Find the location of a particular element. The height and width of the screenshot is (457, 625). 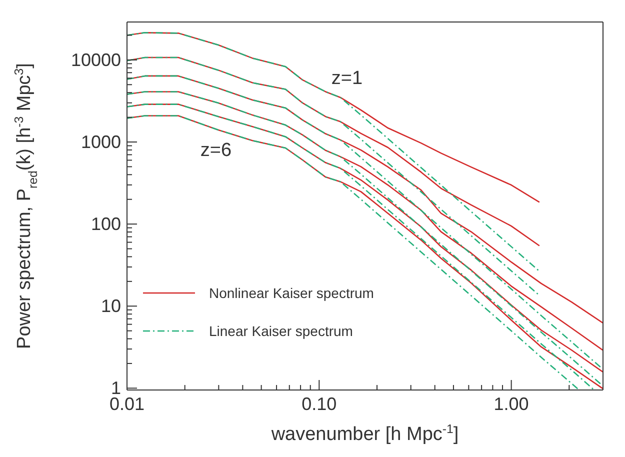

annotation: z=1 is located at coordinates (347, 78).